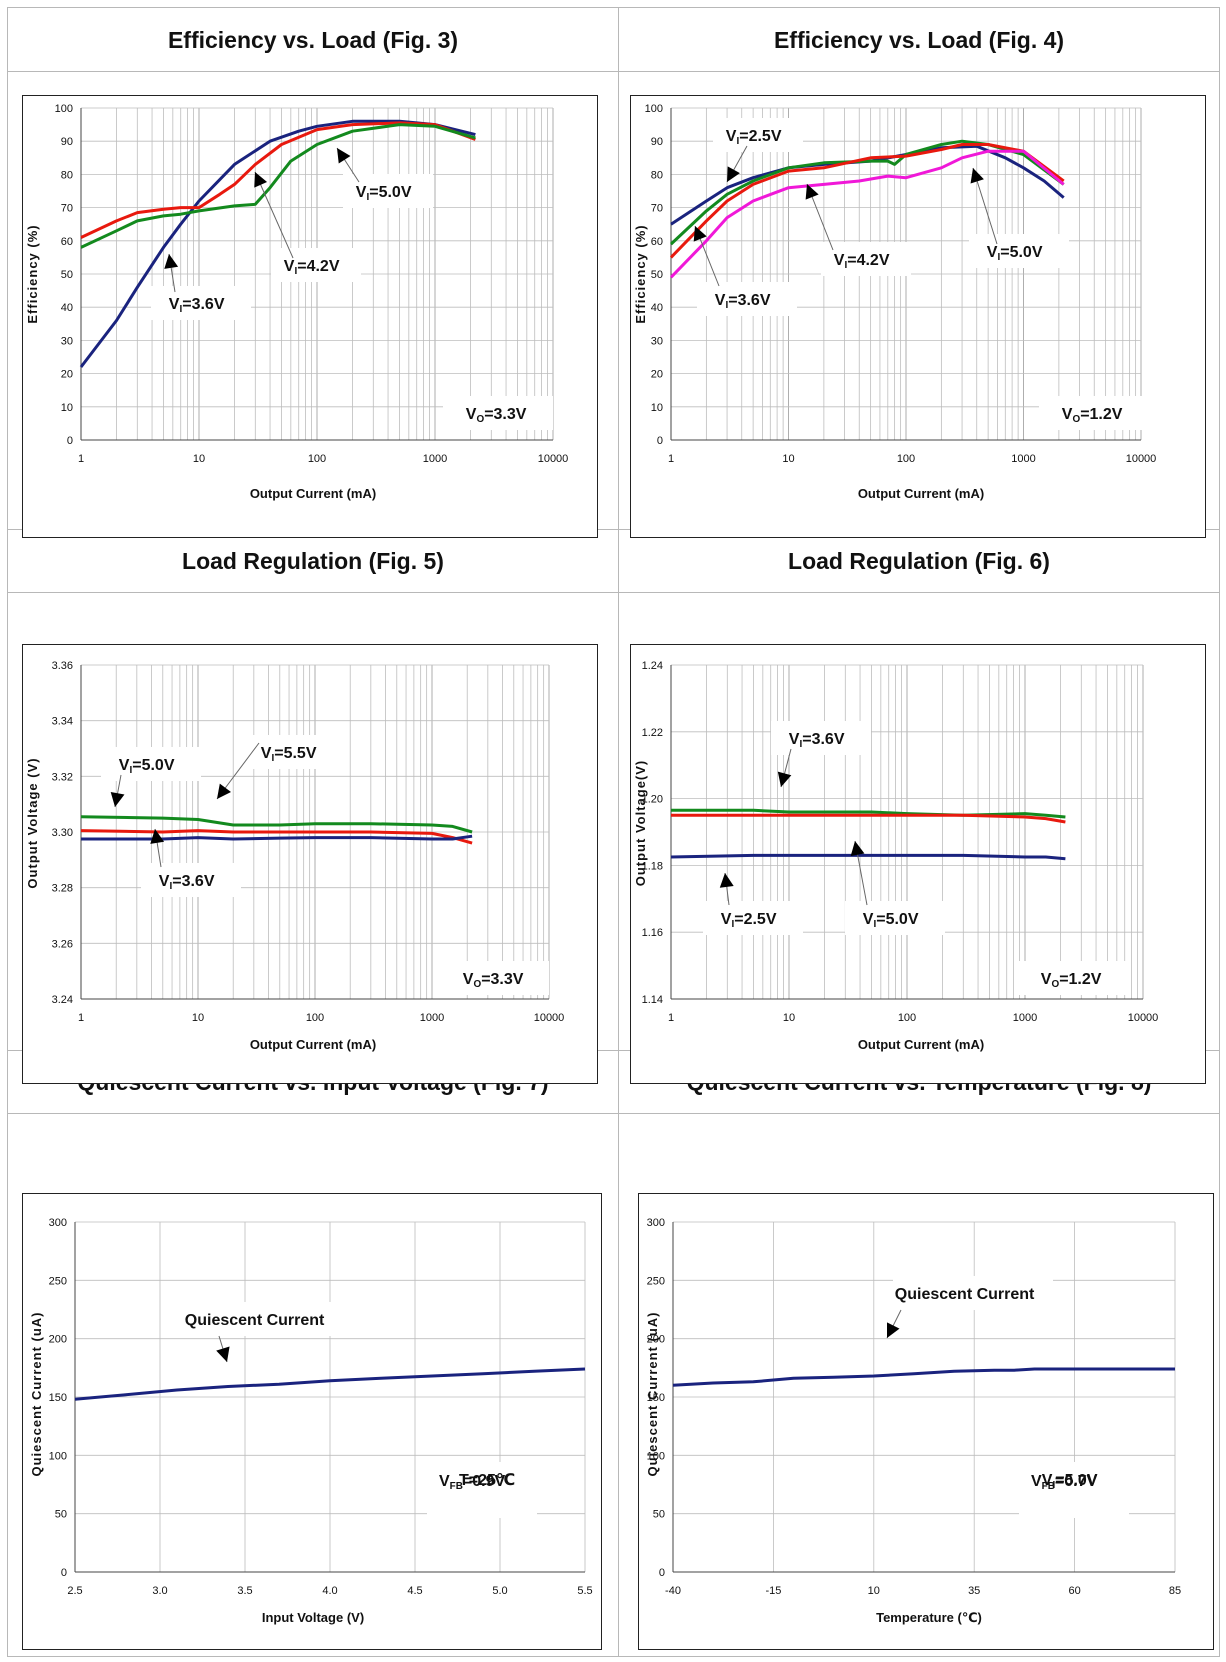  Describe the element at coordinates (487, 1480) in the screenshot. I see `annotation-label: T=25℃` at that location.